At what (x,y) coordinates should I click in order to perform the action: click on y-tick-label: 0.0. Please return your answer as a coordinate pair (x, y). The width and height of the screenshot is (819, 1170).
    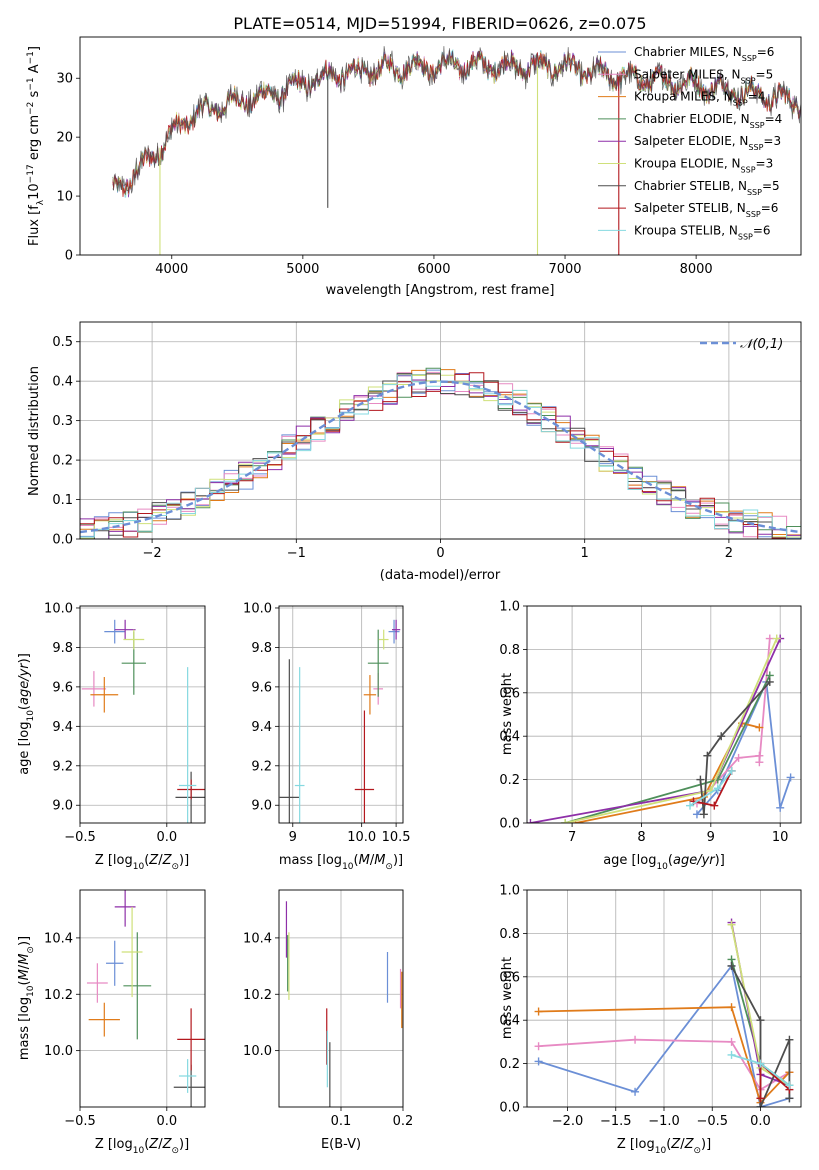
    Looking at the image, I should click on (509, 1108).